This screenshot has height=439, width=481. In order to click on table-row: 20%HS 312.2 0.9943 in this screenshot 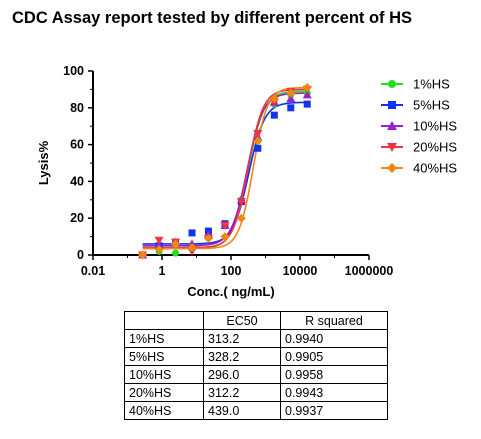, I will do `click(256, 392)`.